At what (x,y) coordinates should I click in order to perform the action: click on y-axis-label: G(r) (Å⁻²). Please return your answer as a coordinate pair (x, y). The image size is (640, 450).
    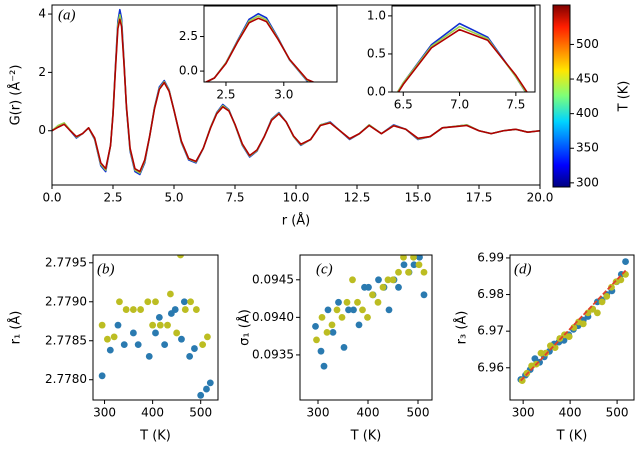
    Looking at the image, I should click on (16, 95).